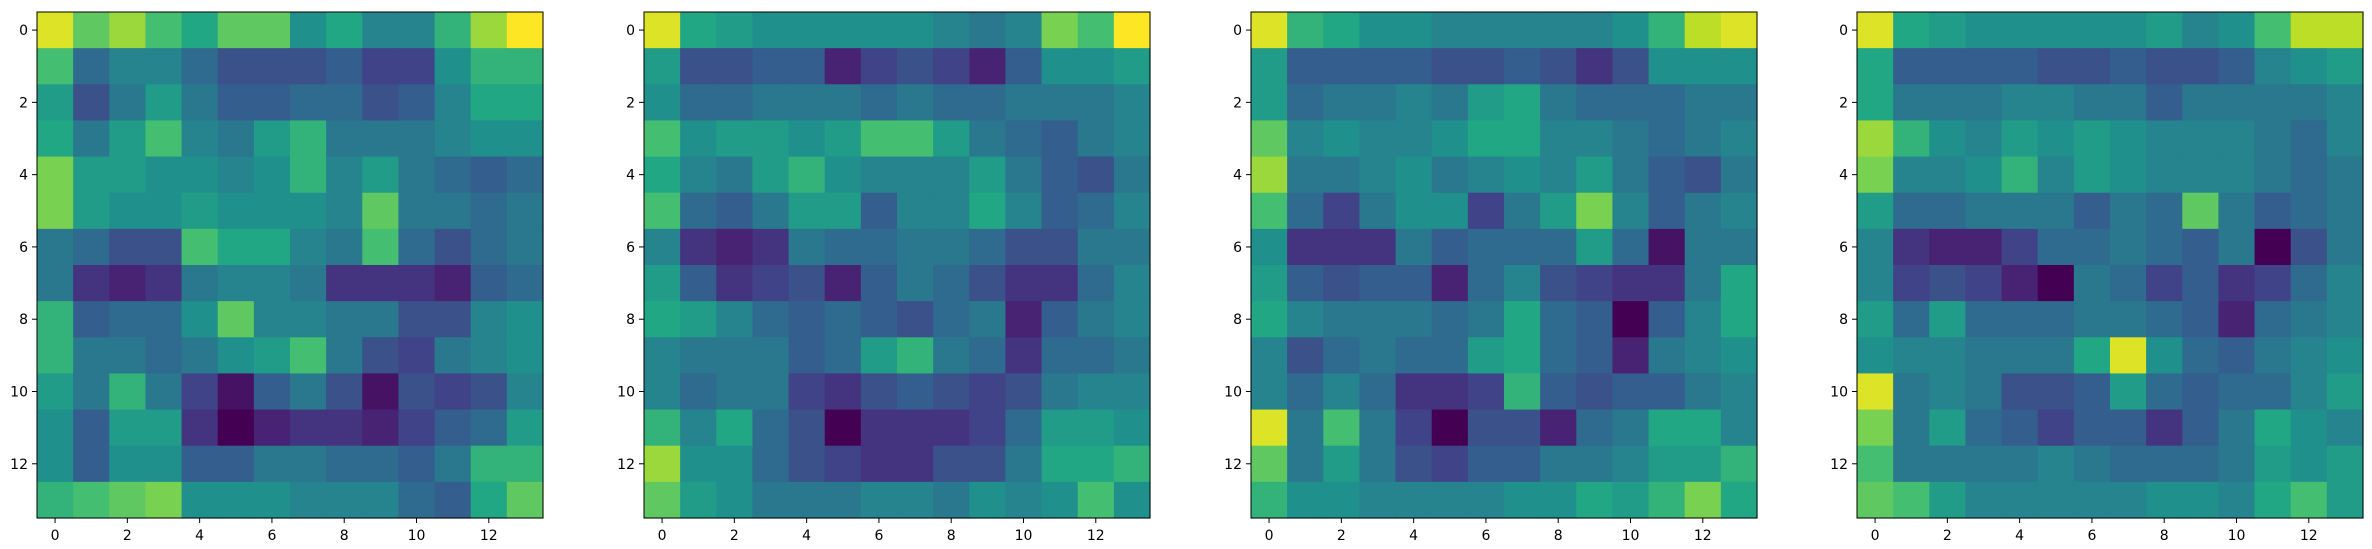  What do you see at coordinates (127, 536) in the screenshot?
I see `x-tick-label: 2` at bounding box center [127, 536].